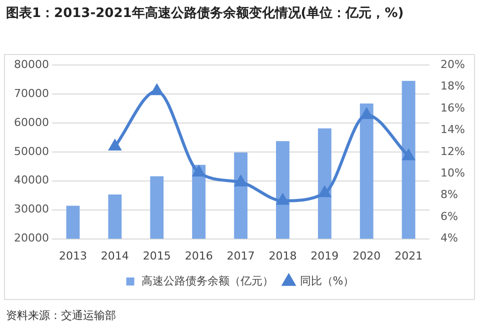  Describe the element at coordinates (205, 13) in the screenshot. I see `chart-title: 图表1：2013-2021年高速公路债务余额变化情况(单位：亿元，%)` at that location.